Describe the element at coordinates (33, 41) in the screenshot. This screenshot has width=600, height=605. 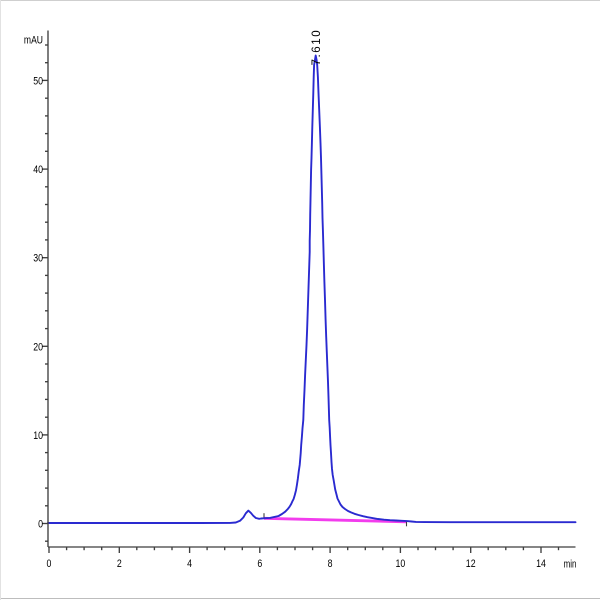
I see `svg-text: mAU` at that location.